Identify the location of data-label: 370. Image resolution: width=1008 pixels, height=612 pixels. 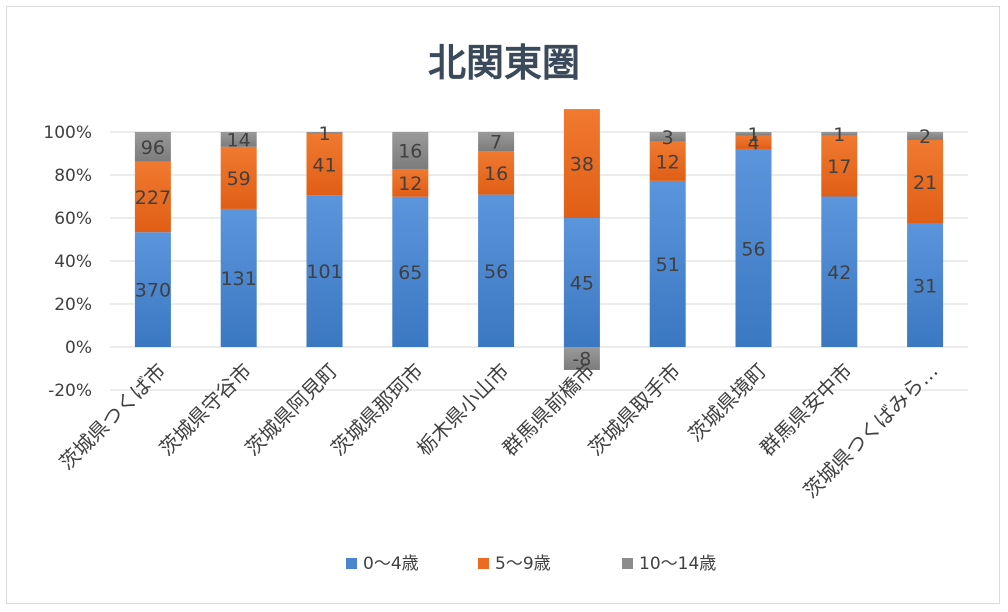
(153, 291).